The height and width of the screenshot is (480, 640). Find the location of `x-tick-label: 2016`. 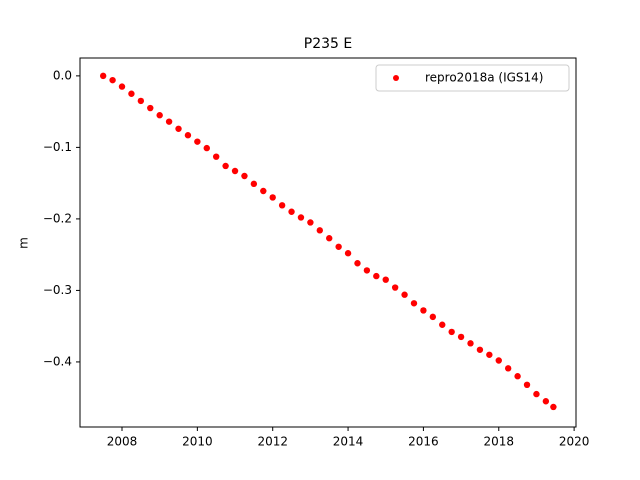

x-tick-label: 2016 is located at coordinates (423, 442).